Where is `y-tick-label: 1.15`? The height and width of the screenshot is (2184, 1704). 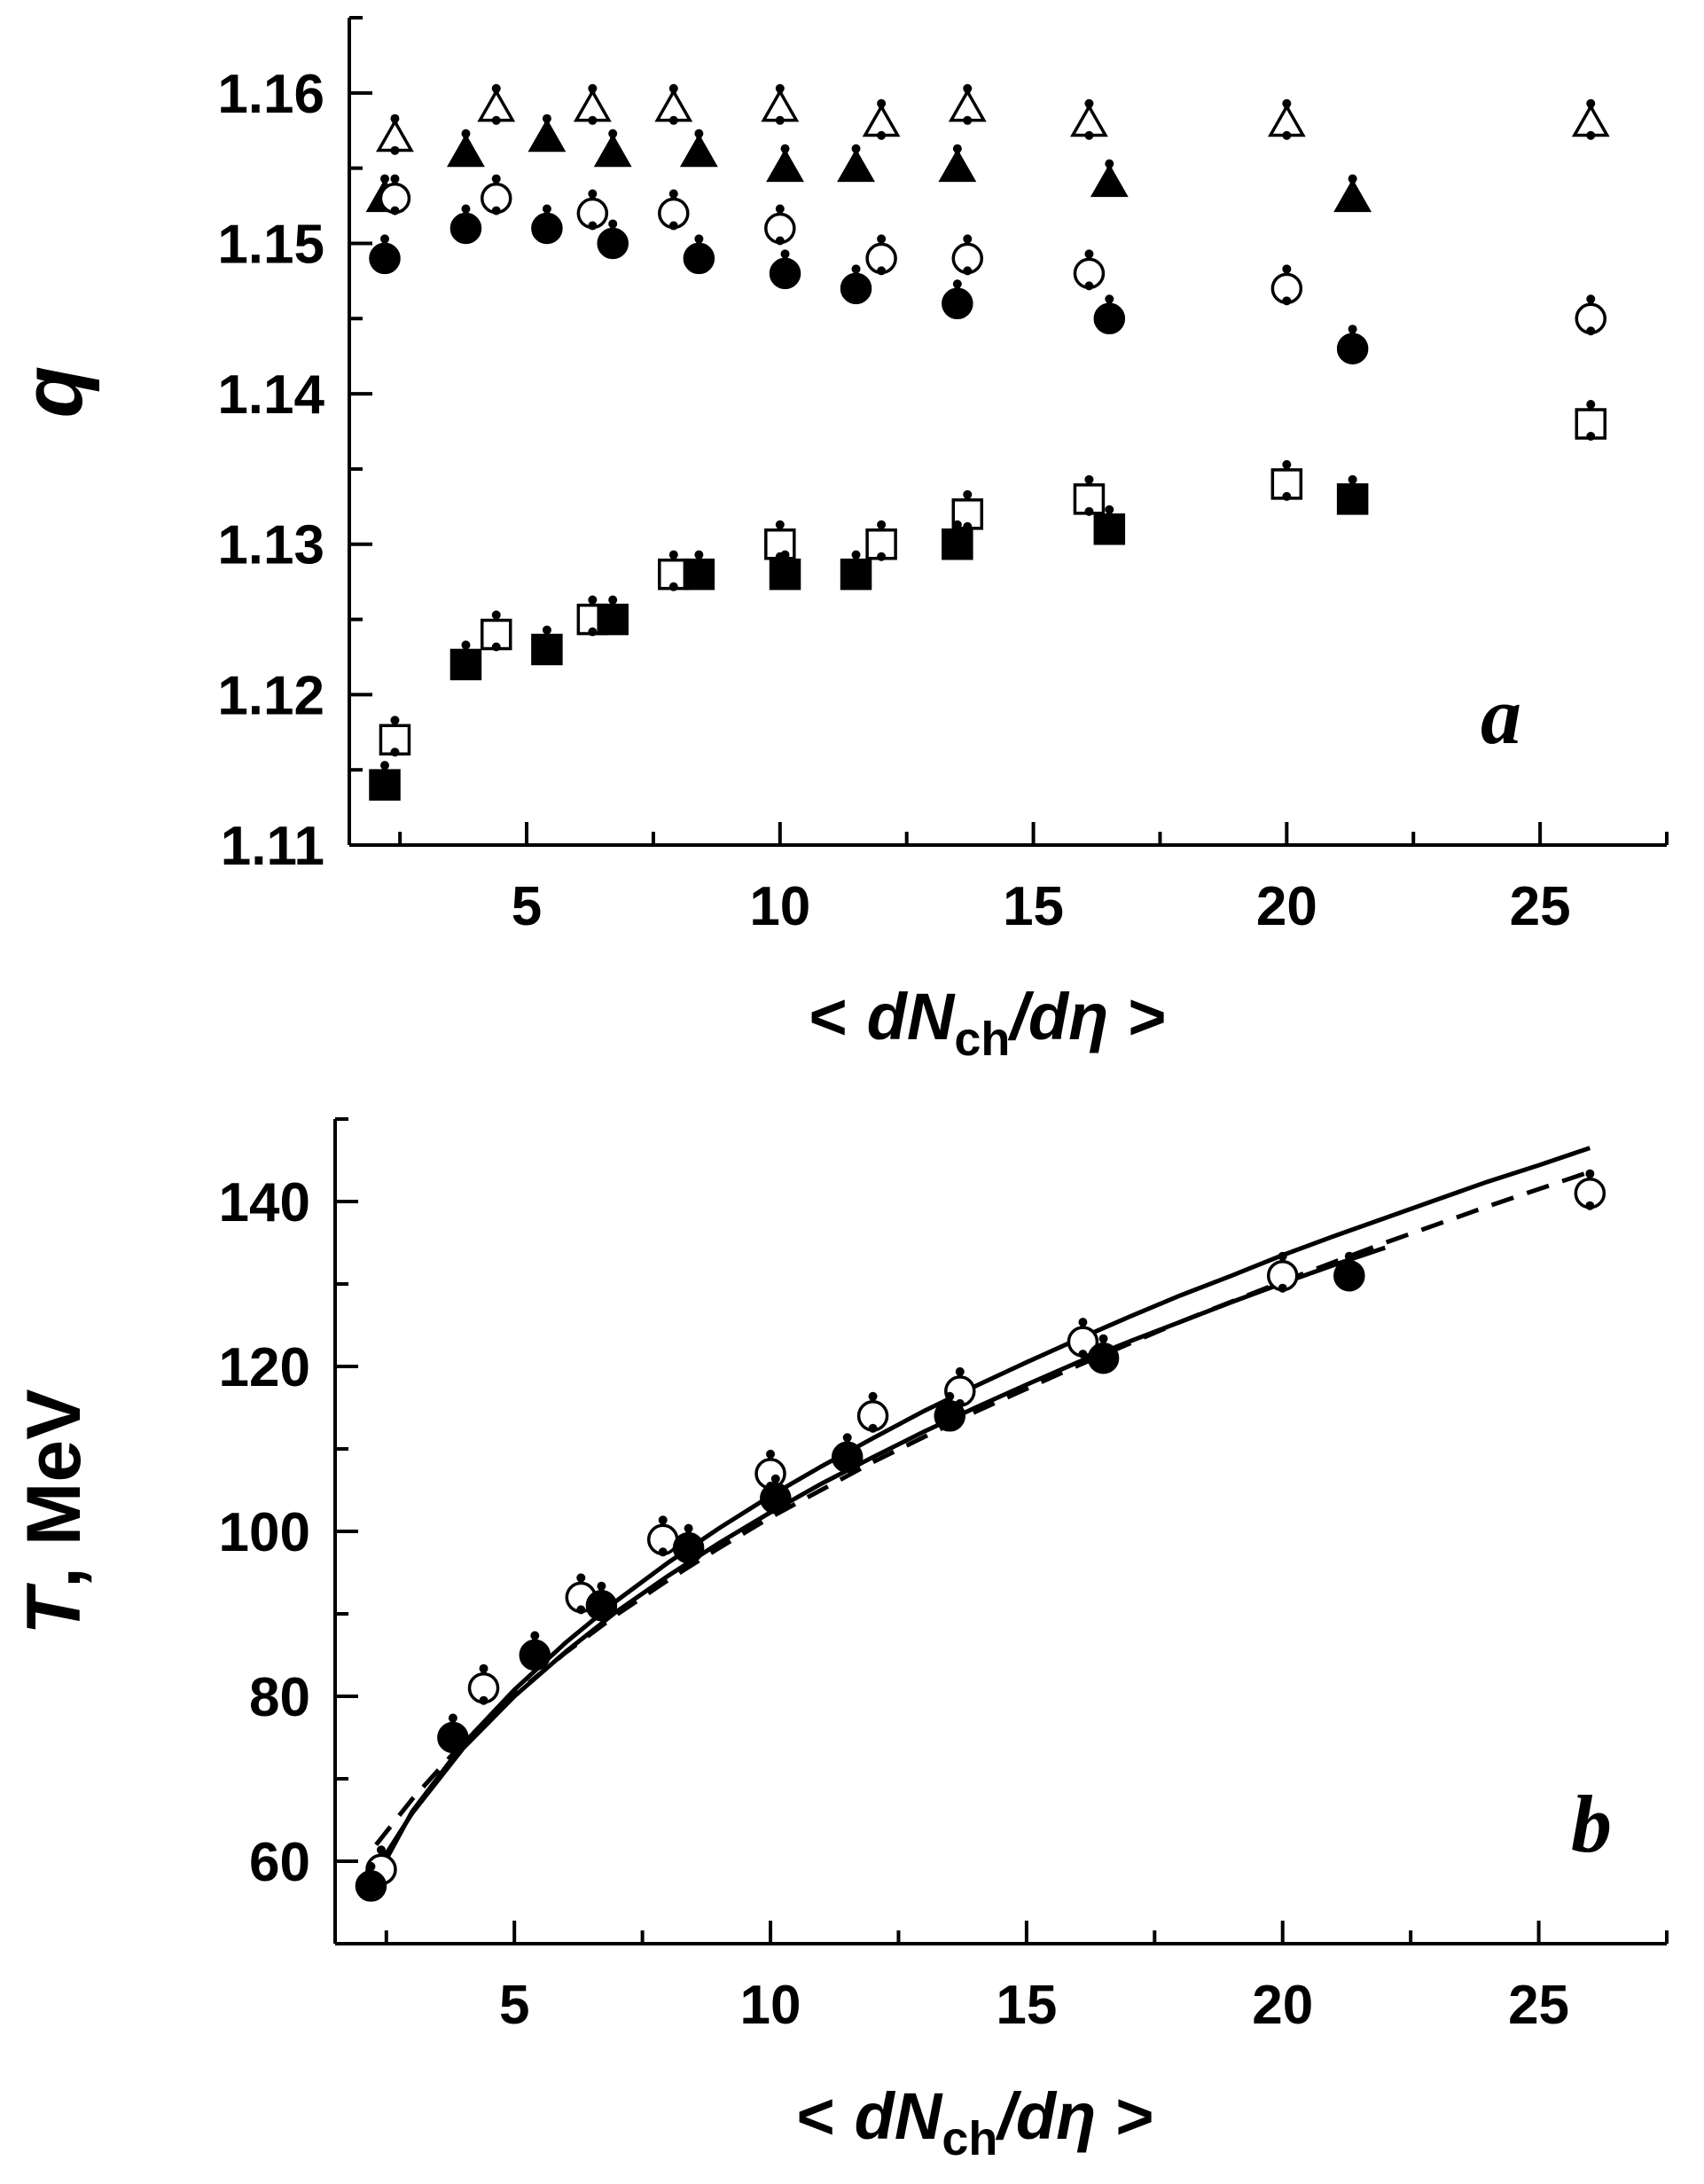
y-tick-label: 1.15 is located at coordinates (270, 244).